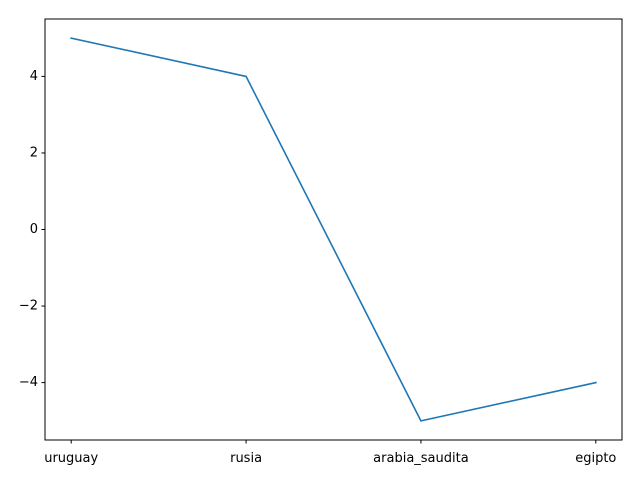  What do you see at coordinates (28, 382) in the screenshot?
I see `y-tick-label: −4` at bounding box center [28, 382].